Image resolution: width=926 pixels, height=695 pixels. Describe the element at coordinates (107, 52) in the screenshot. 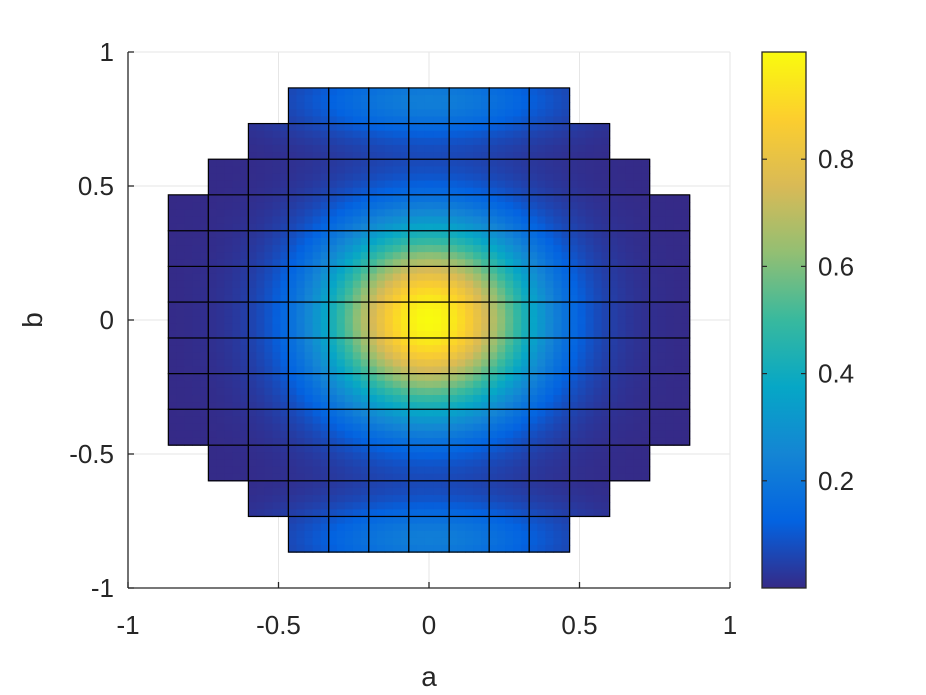

I see `y-tick-label: 1` at that location.